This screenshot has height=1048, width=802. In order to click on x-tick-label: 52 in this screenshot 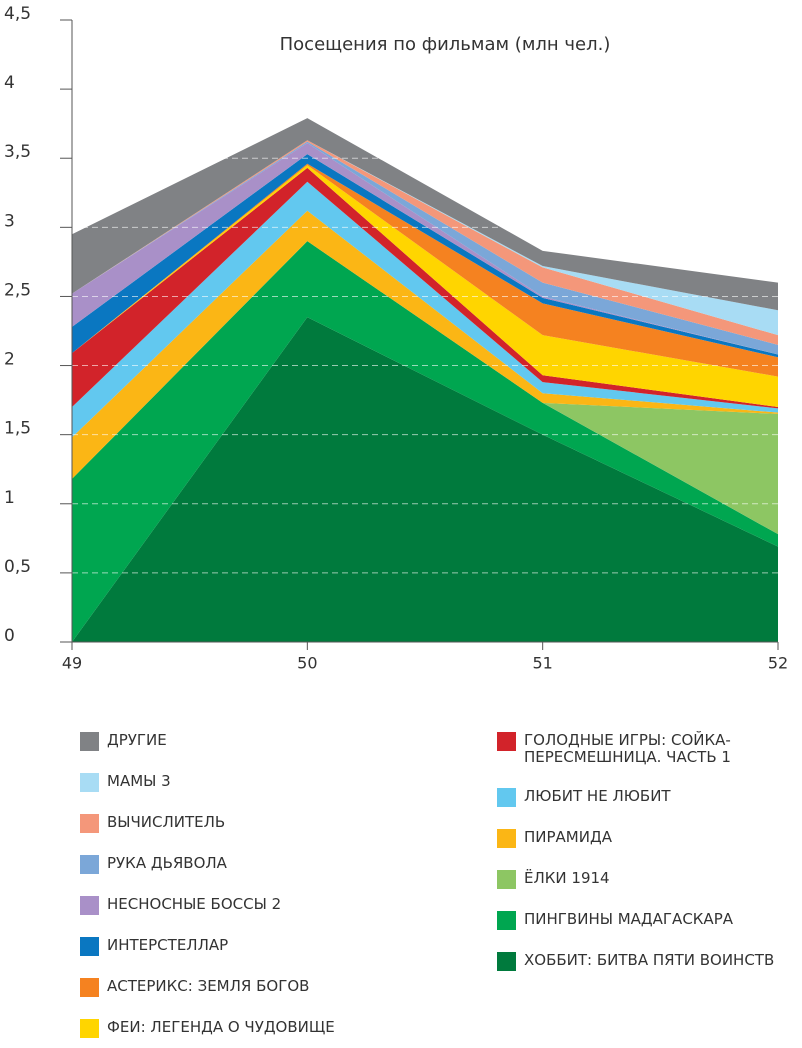, I will do `click(778, 663)`.